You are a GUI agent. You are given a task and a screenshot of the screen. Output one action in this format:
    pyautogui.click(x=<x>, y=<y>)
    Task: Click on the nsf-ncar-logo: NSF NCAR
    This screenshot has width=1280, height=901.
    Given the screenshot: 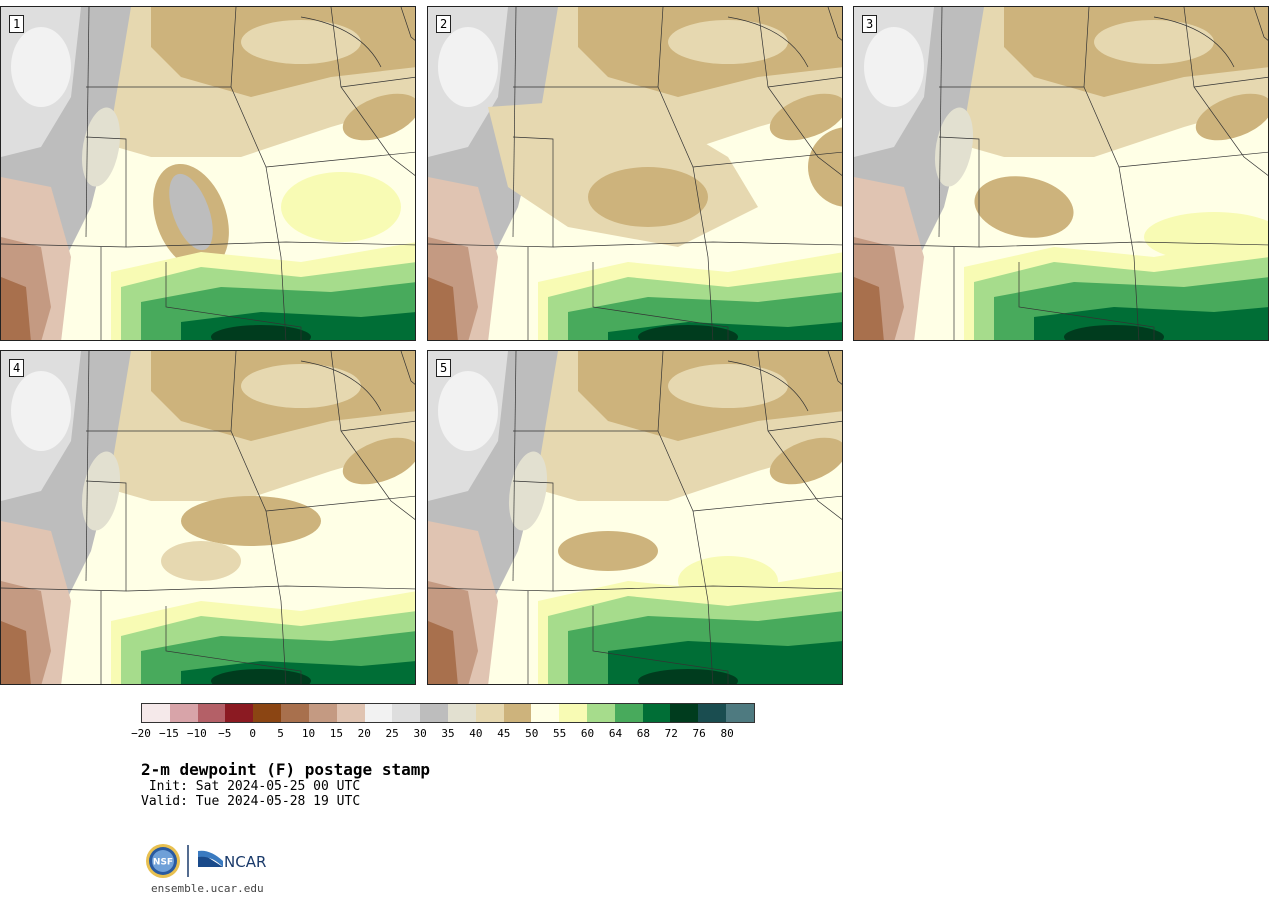 What is the action you would take?
    pyautogui.click(x=210, y=861)
    